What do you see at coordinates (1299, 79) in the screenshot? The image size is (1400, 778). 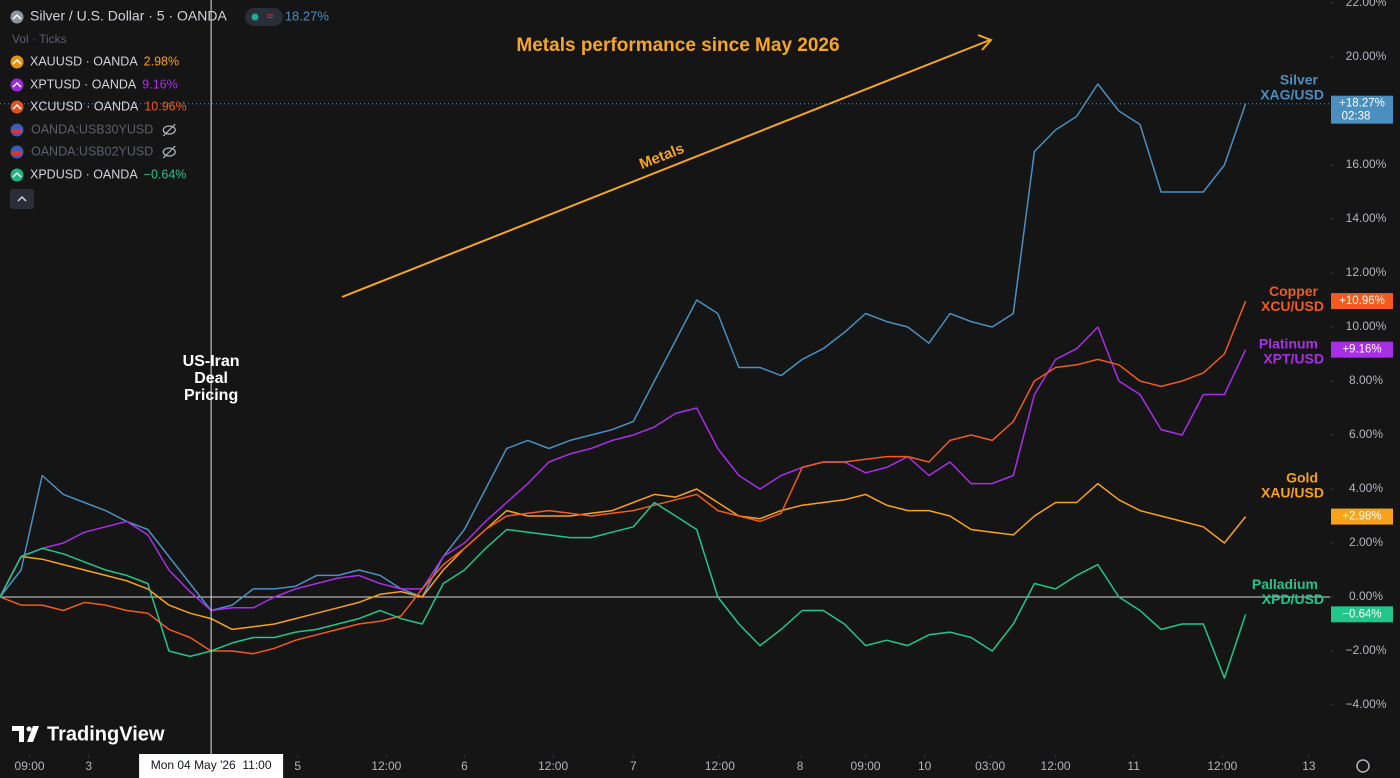 I see `series-name: Silver` at bounding box center [1299, 79].